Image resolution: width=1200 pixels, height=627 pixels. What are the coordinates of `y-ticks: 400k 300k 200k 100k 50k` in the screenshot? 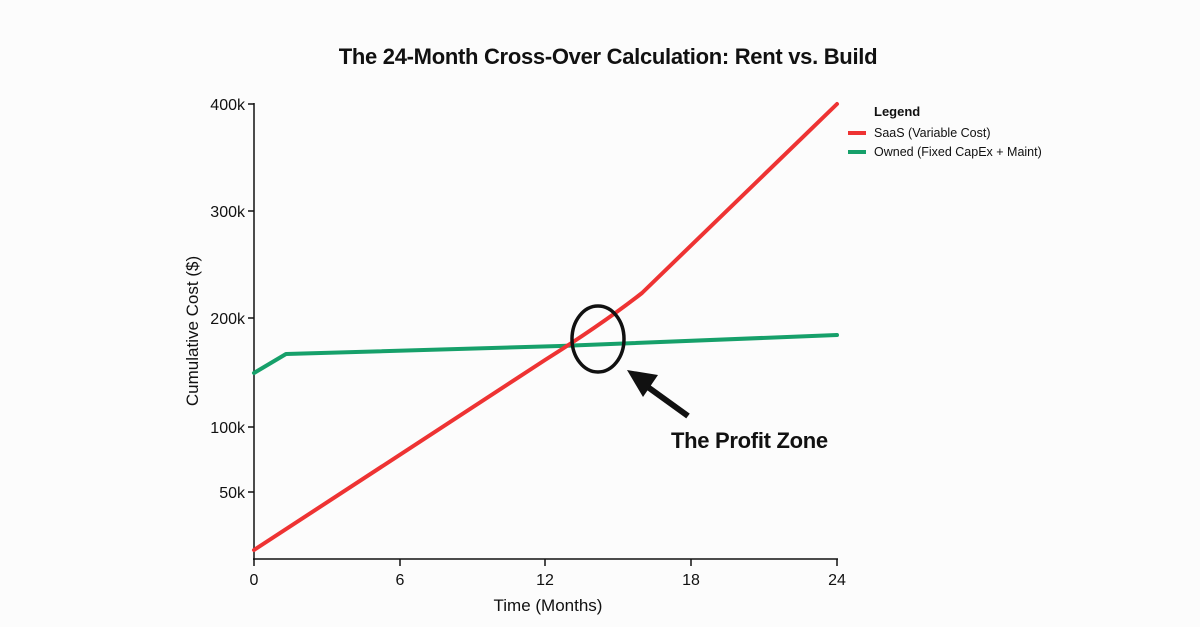 It's located at (232, 299).